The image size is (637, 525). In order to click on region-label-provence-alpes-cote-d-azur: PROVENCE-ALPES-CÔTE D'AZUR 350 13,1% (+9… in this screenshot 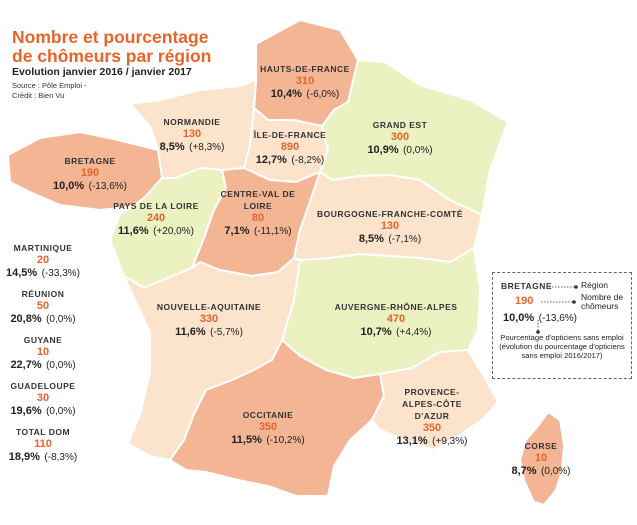, I will do `click(432, 417)`.